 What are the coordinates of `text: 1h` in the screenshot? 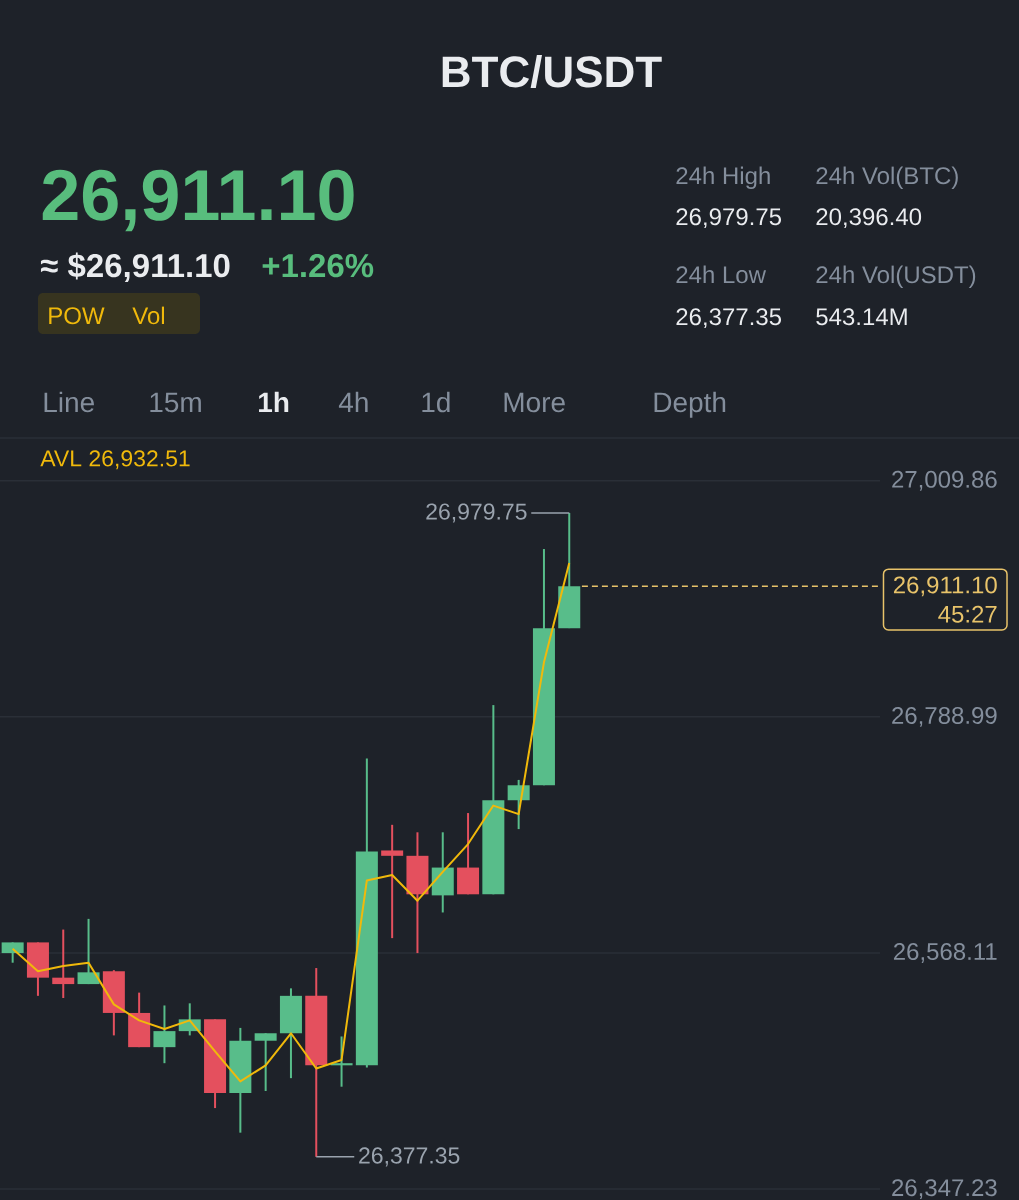 It's located at (274, 402).